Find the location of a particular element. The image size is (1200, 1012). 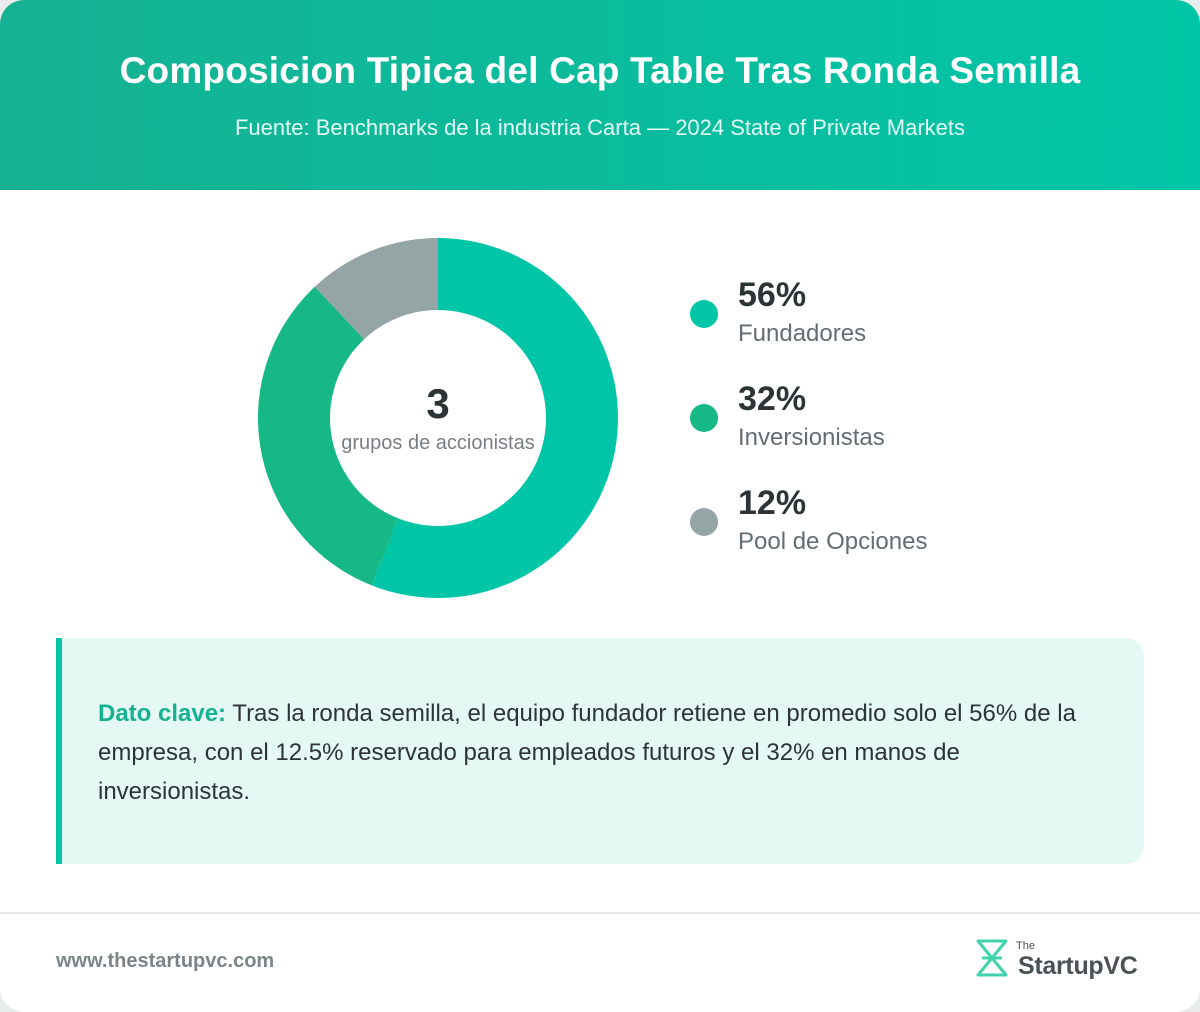

hourglass-logo-icon is located at coordinates (992, 958).